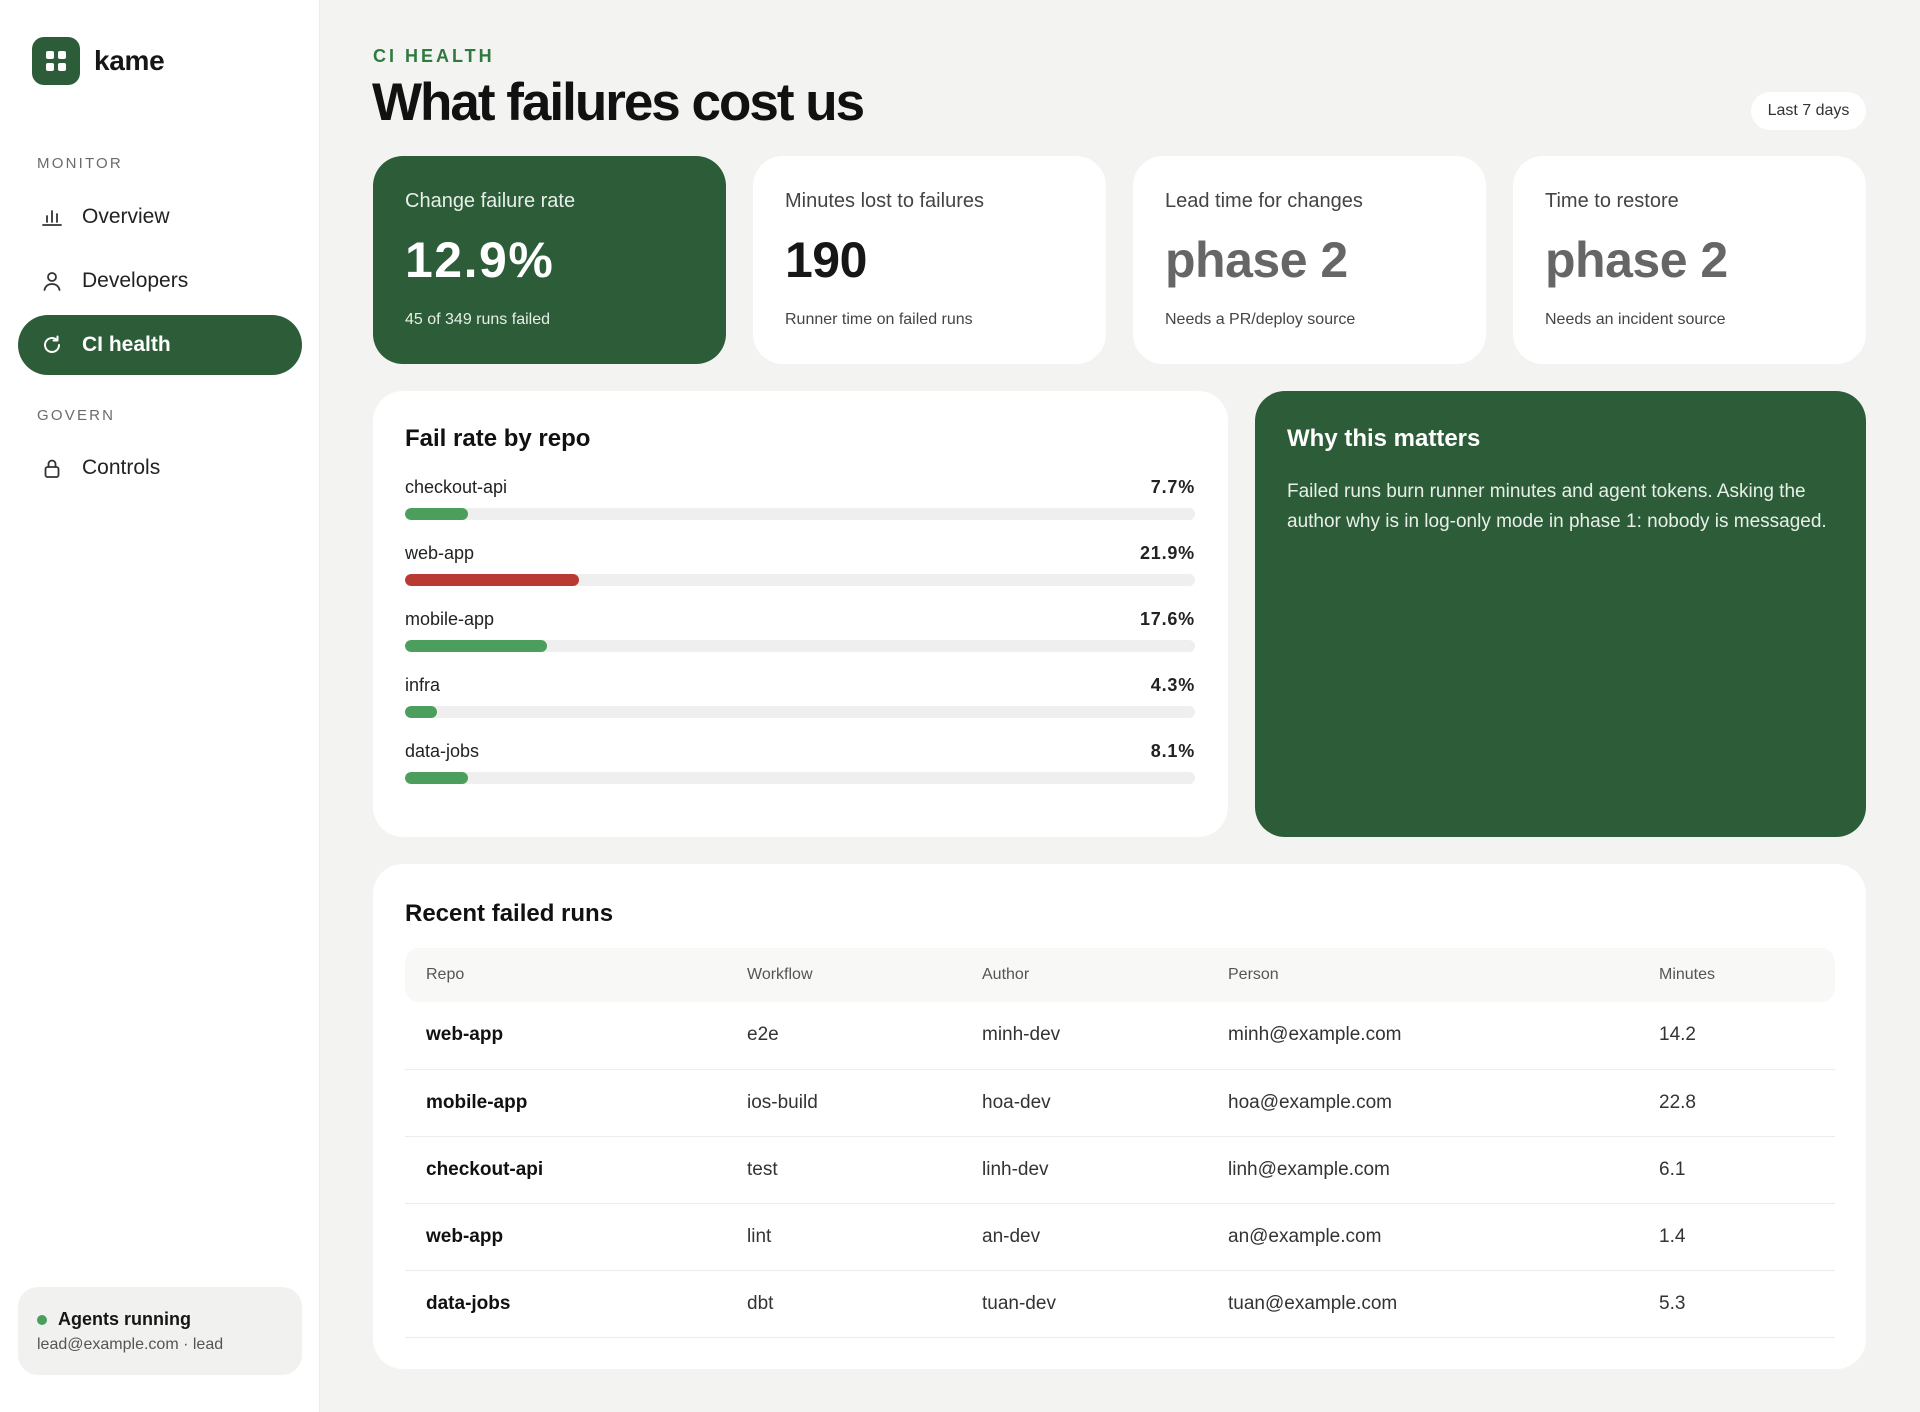  I want to click on kpi-label: Time to restore, so click(1612, 201).